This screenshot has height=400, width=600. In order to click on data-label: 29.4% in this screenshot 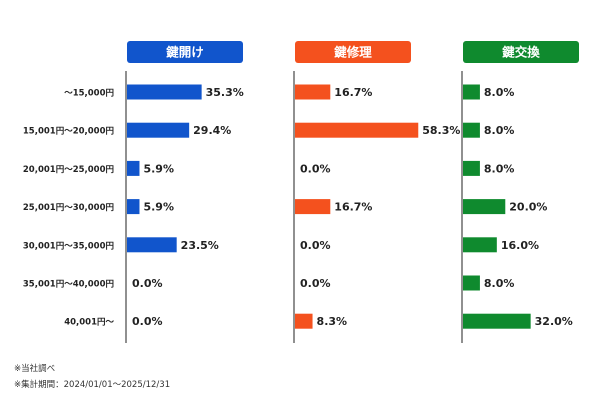, I will do `click(212, 130)`.